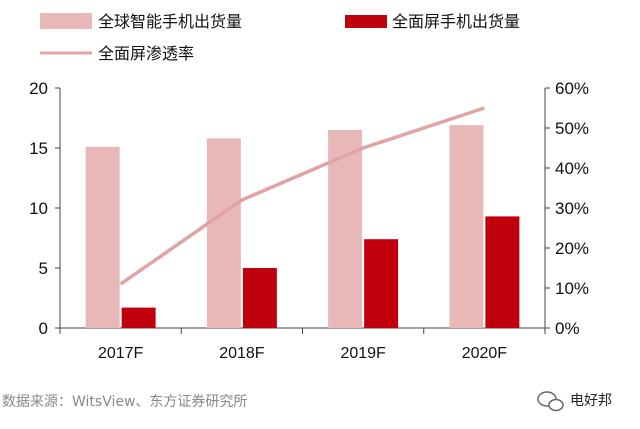  I want to click on x-tick-label: 2020F, so click(485, 353).